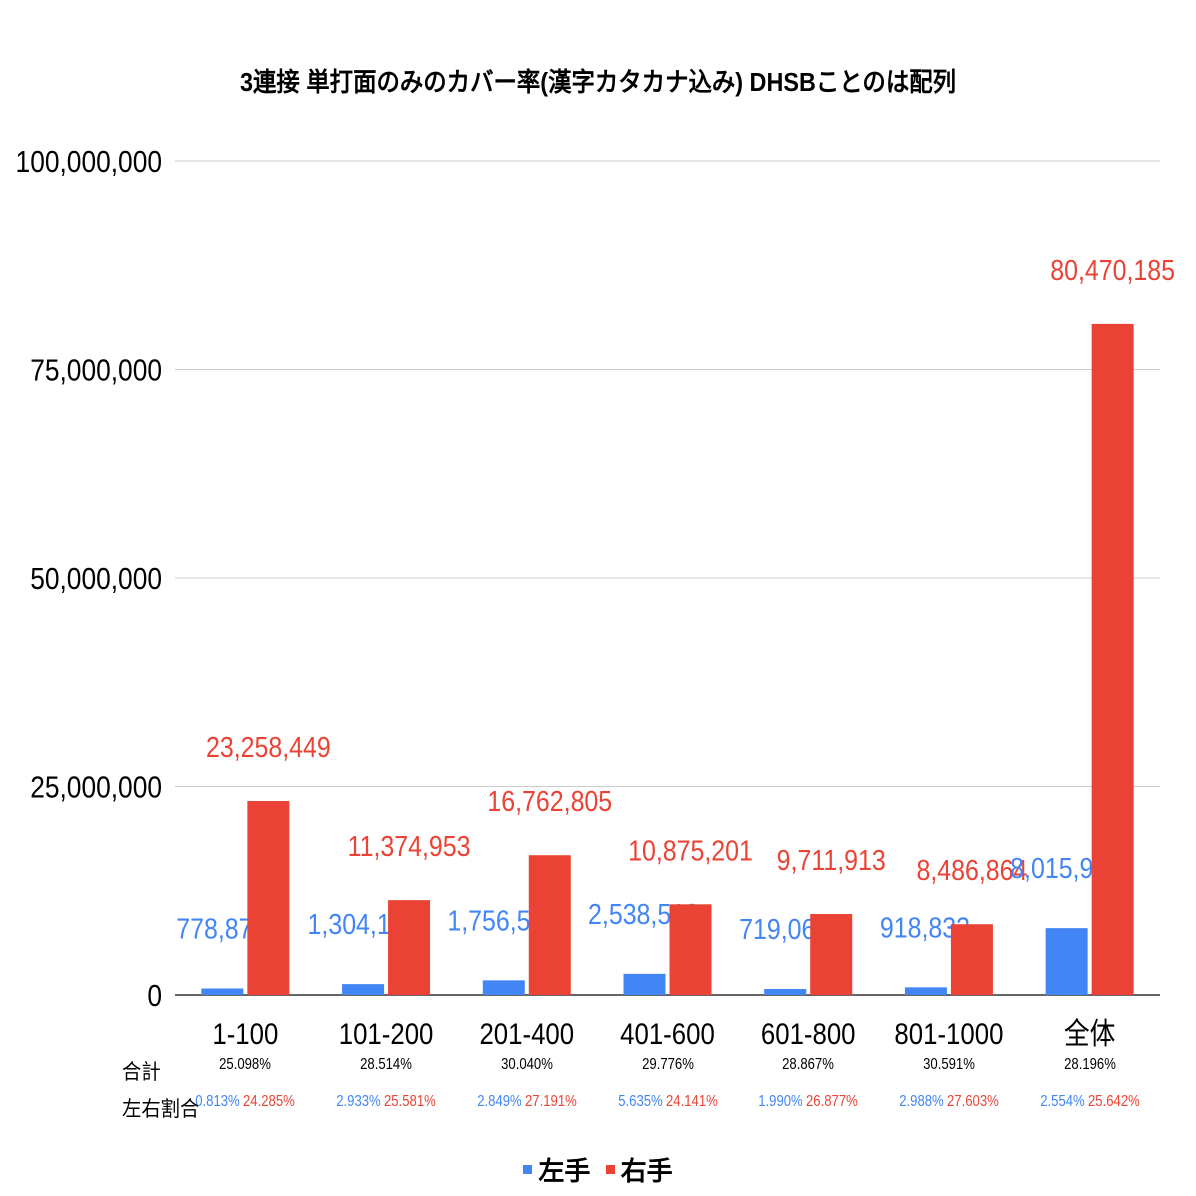 This screenshot has height=1196, width=1196. Describe the element at coordinates (690, 851) in the screenshot. I see `data-label-right: 10,875,201` at that location.